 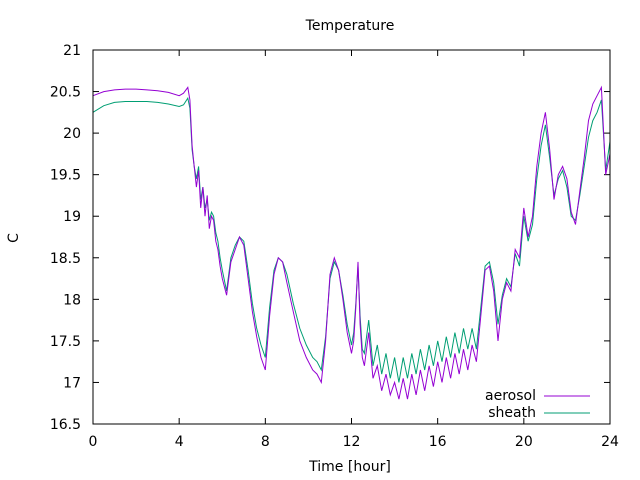 What do you see at coordinates (349, 467) in the screenshot?
I see `x-axis-label: Time [hour]` at bounding box center [349, 467].